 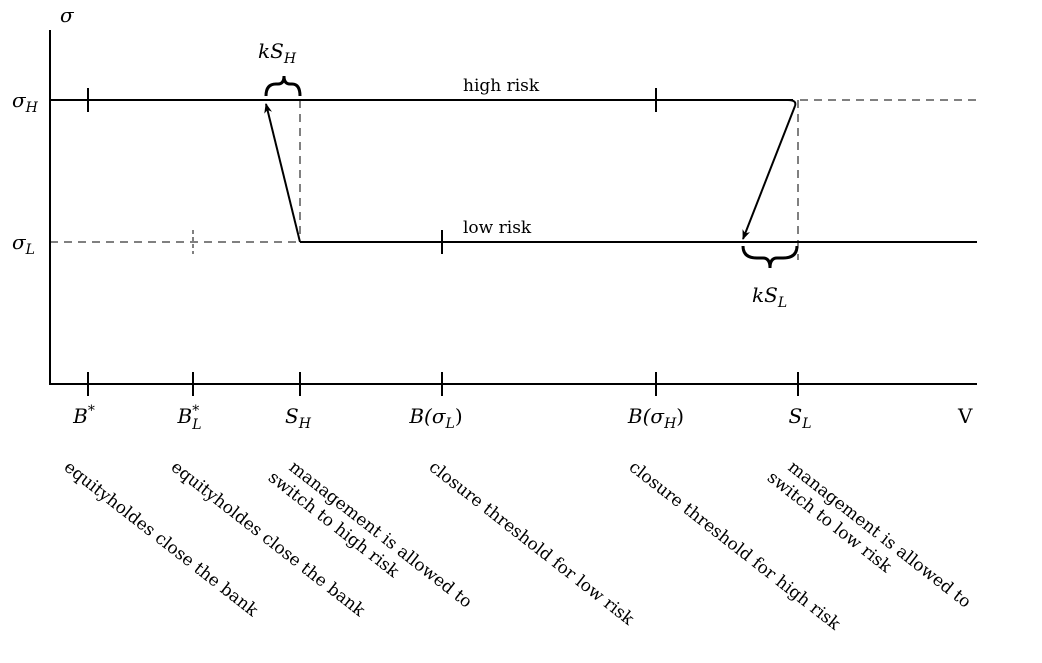 What do you see at coordinates (655, 418) in the screenshot?
I see `x-tick-label-b-sigma-h: B(σH)` at bounding box center [655, 418].